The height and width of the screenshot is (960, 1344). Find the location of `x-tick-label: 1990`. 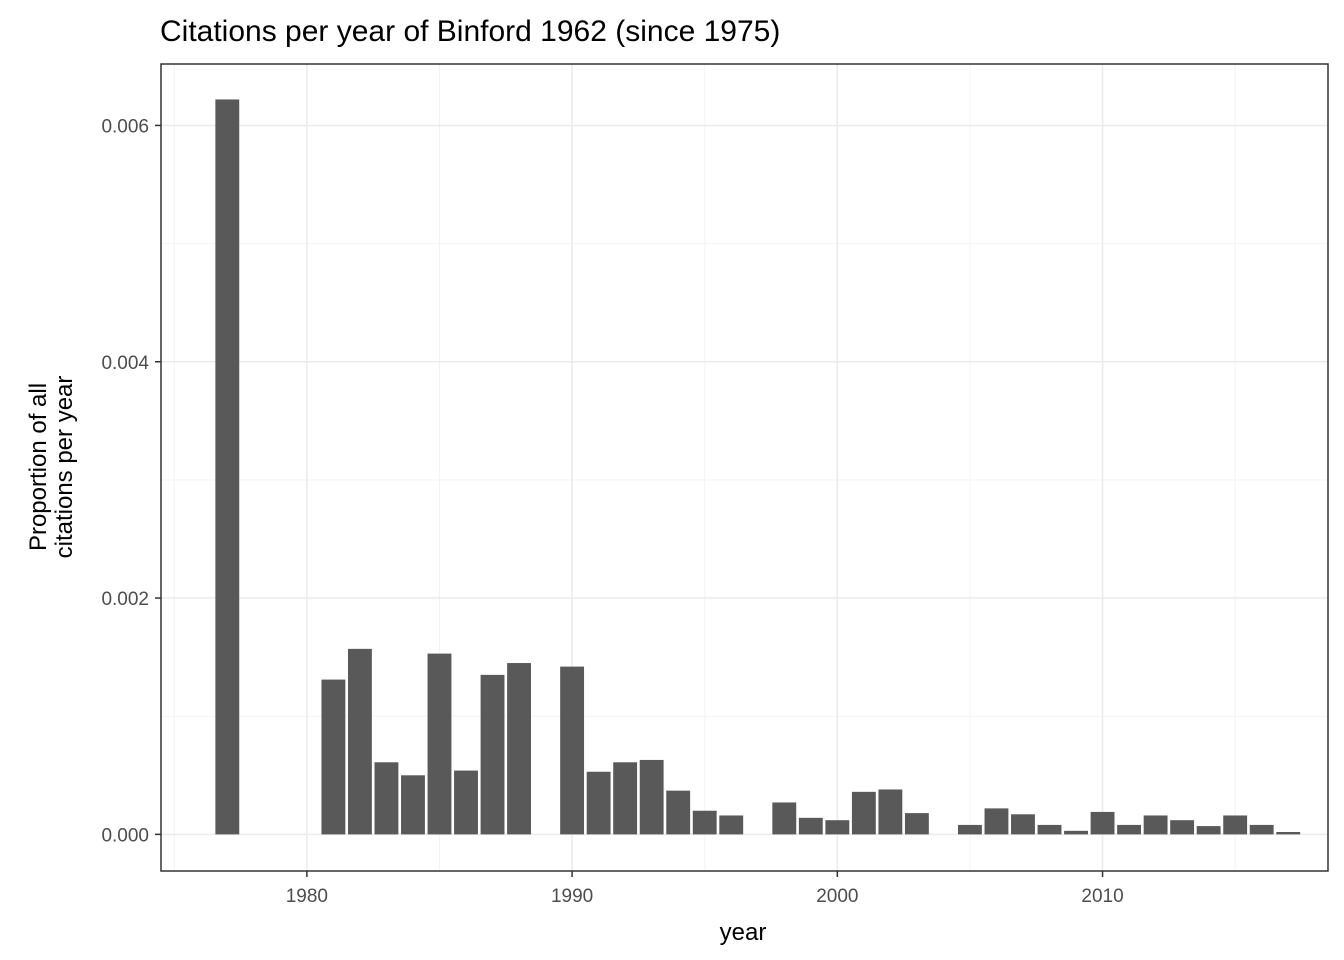

x-tick-label: 1990 is located at coordinates (572, 896).